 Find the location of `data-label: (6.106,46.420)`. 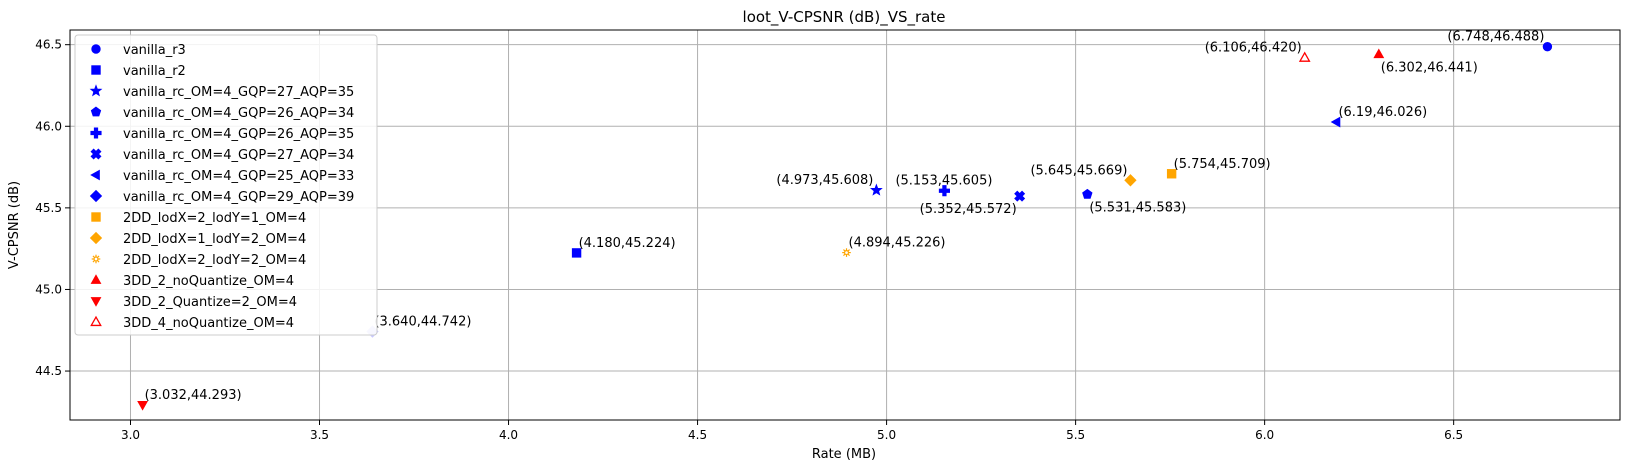

data-label: (6.106,46.420) is located at coordinates (1253, 48).